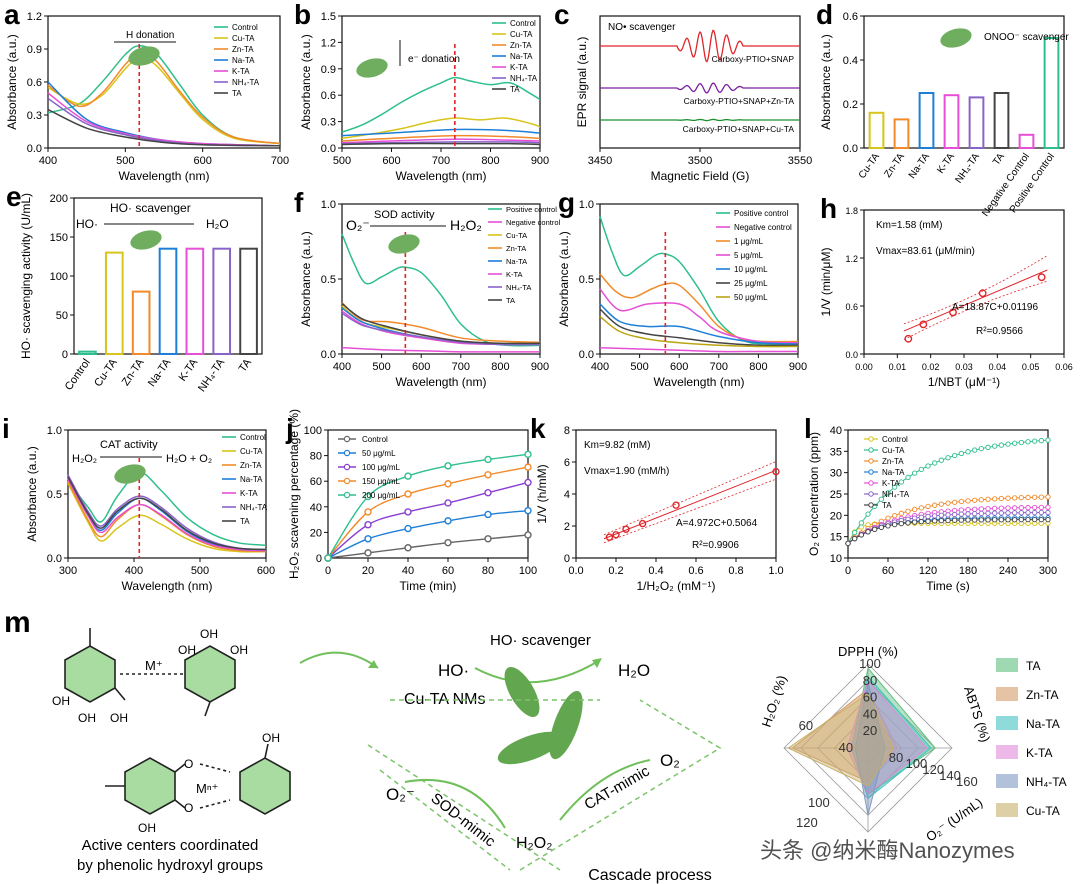 This screenshot has height=884, width=1080. What do you see at coordinates (239, 650) in the screenshot?
I see `oh-label-6: OH` at bounding box center [239, 650].